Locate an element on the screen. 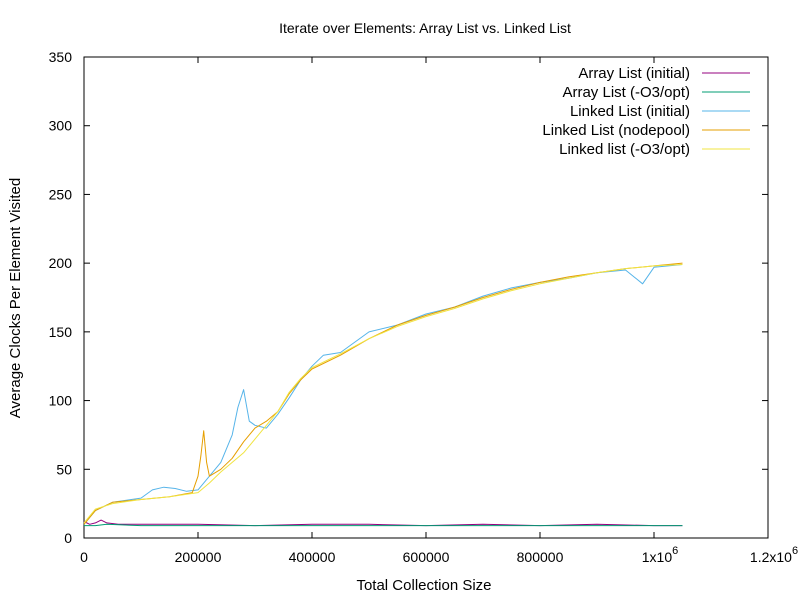  x-tick-label: 0 is located at coordinates (84, 557).